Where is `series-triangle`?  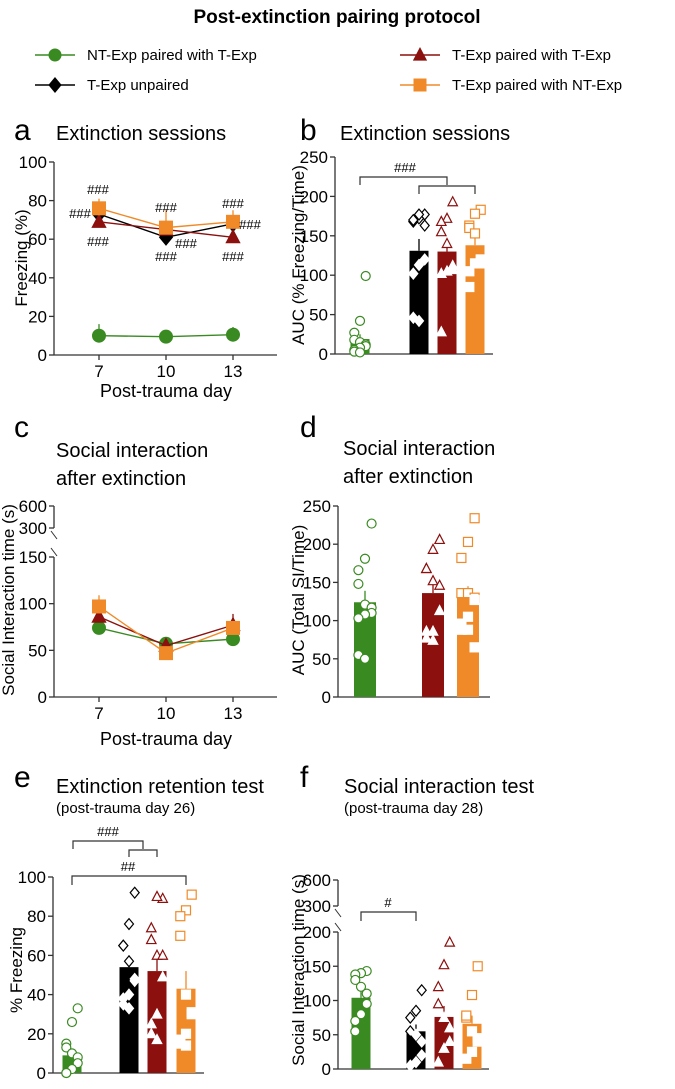
series-triangle is located at coordinates (166, 630).